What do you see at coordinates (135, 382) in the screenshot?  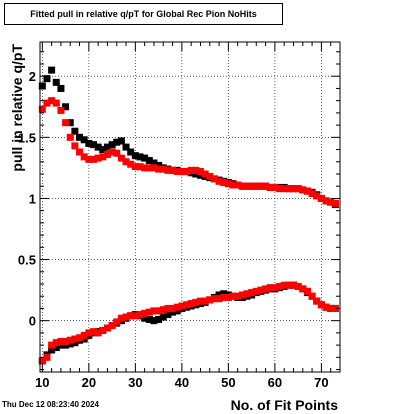 I see `x-tick-label: 30` at bounding box center [135, 382].